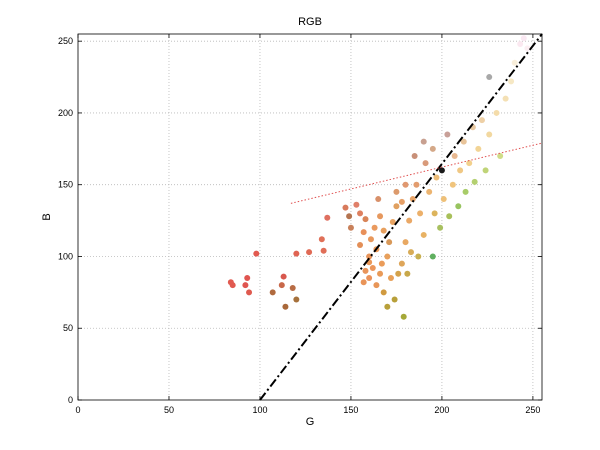 The height and width of the screenshot is (450, 600). What do you see at coordinates (350, 410) in the screenshot?
I see `x-tick-label: 150` at bounding box center [350, 410].